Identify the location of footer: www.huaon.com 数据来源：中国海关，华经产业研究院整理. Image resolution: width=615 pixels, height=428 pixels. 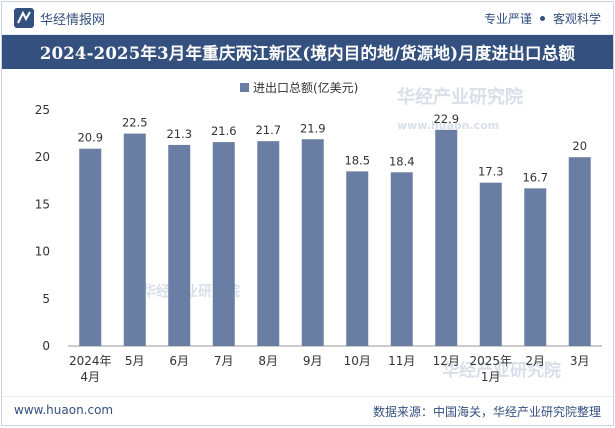
(307, 410).